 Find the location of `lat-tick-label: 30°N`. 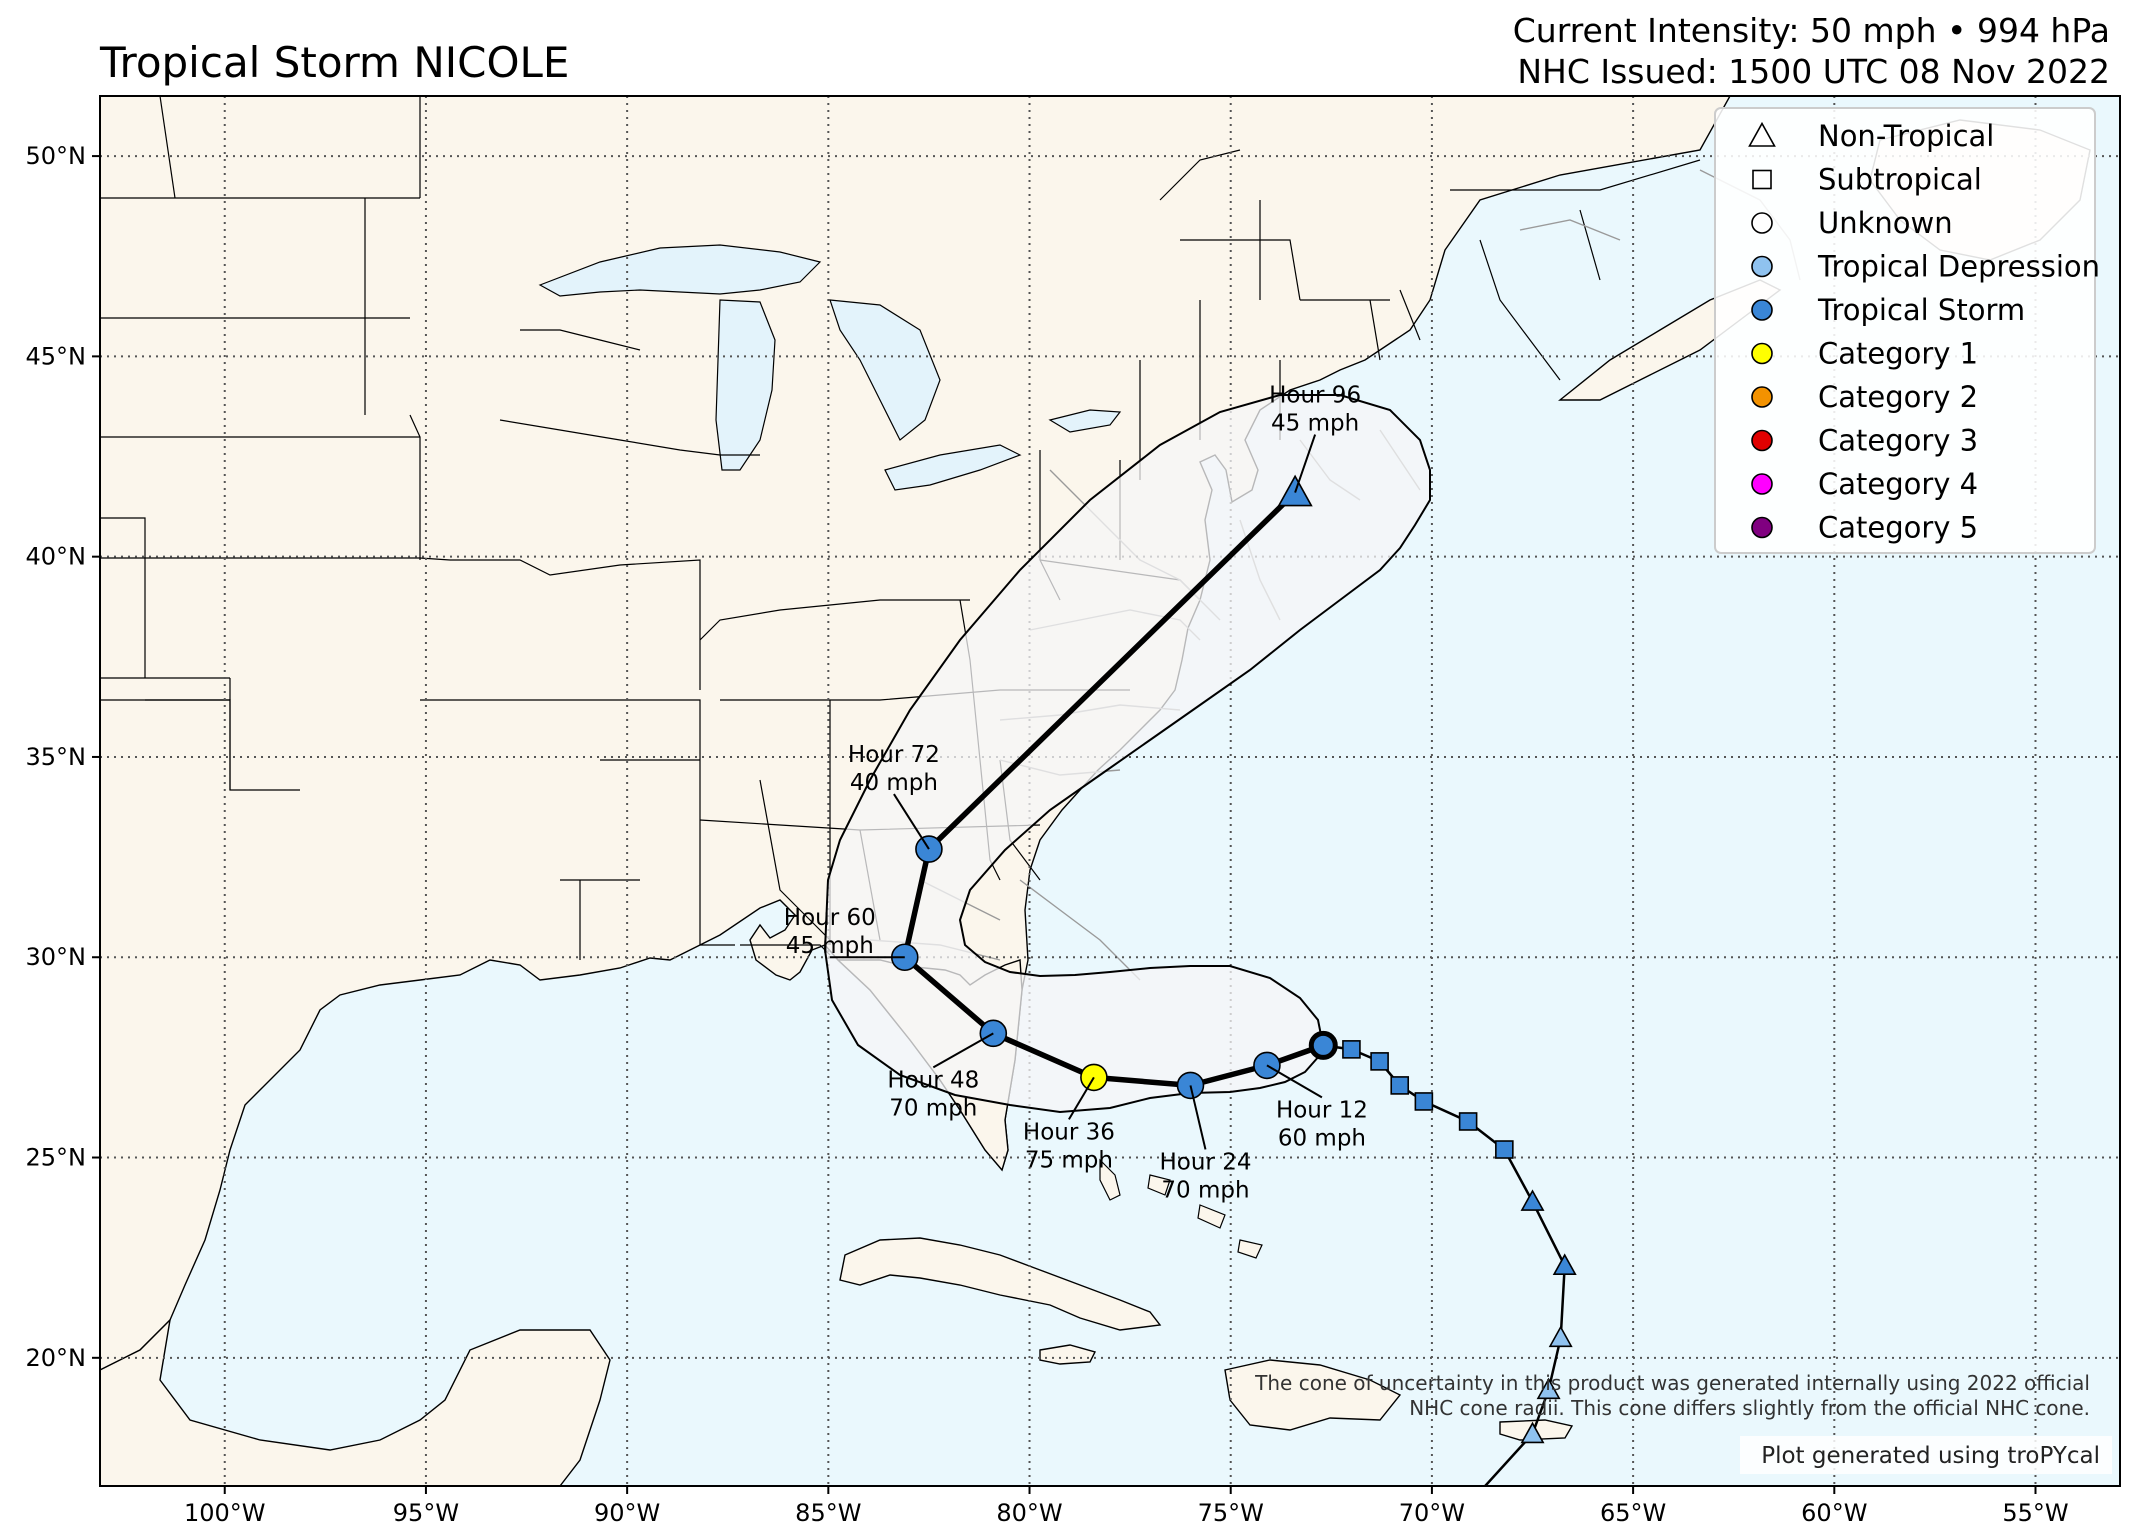

lat-tick-label: 30°N is located at coordinates (56, 957).